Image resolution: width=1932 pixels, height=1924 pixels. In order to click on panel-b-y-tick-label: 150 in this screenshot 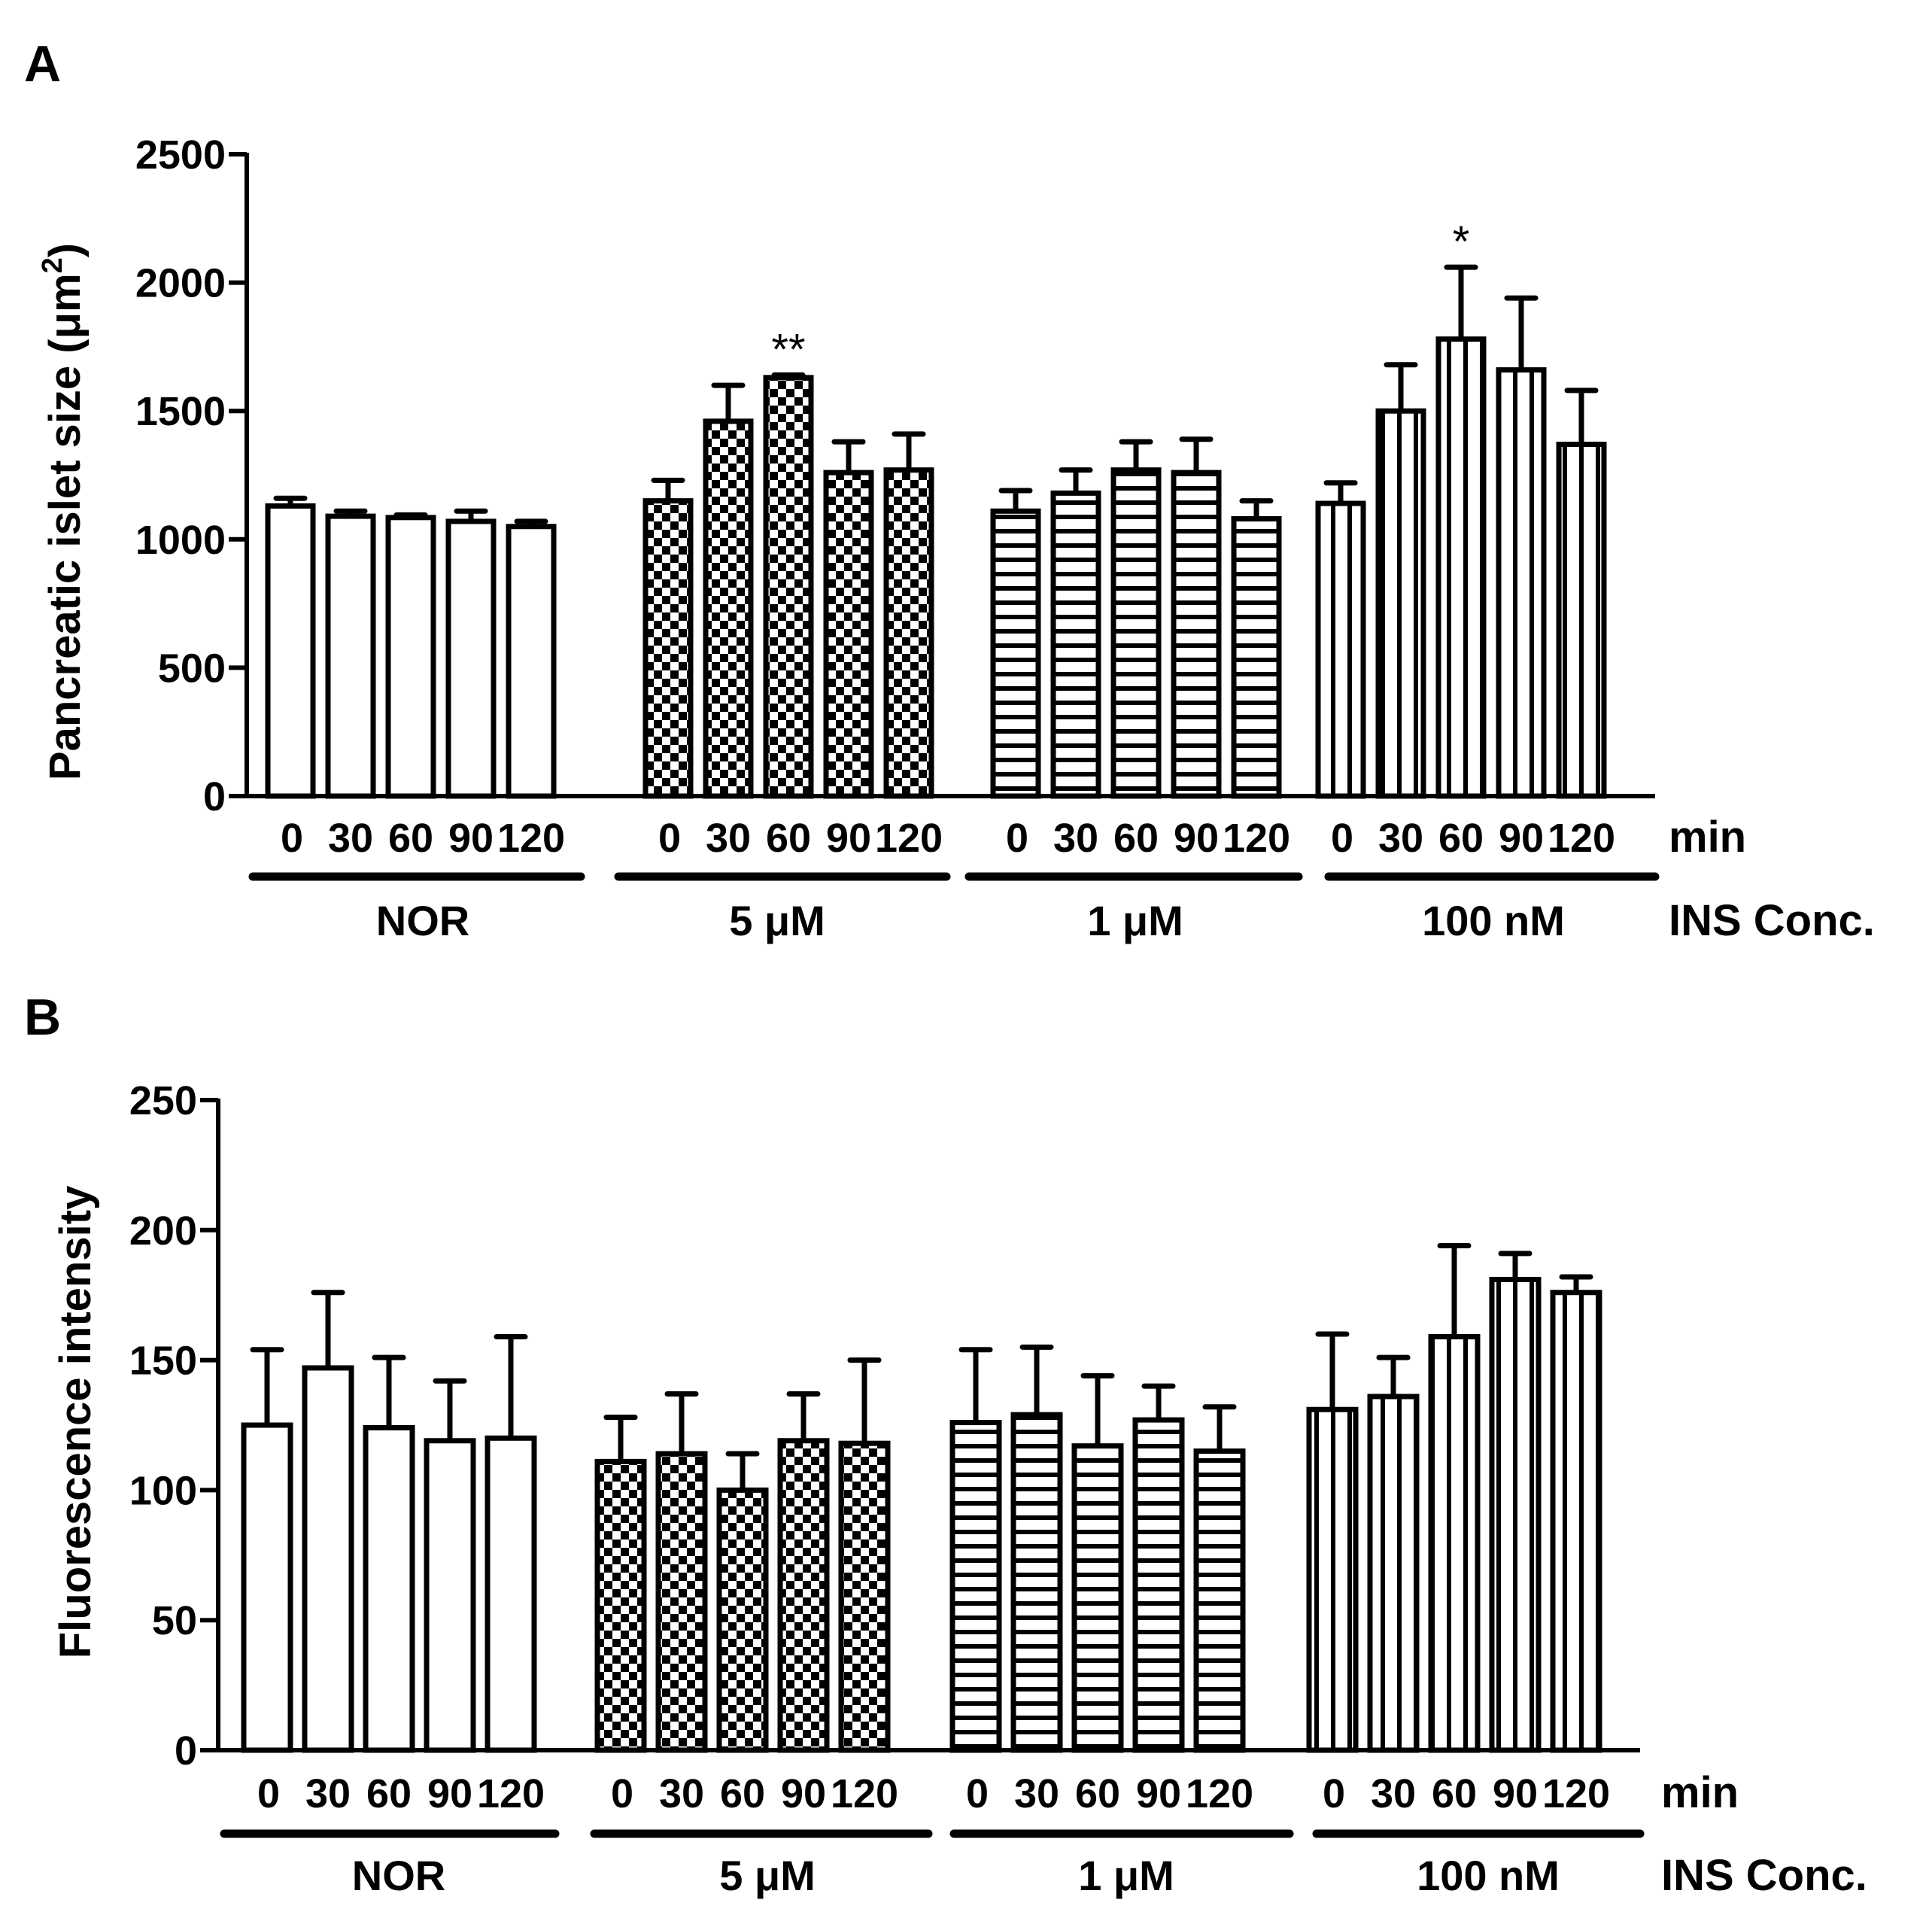, I will do `click(163, 1361)`.